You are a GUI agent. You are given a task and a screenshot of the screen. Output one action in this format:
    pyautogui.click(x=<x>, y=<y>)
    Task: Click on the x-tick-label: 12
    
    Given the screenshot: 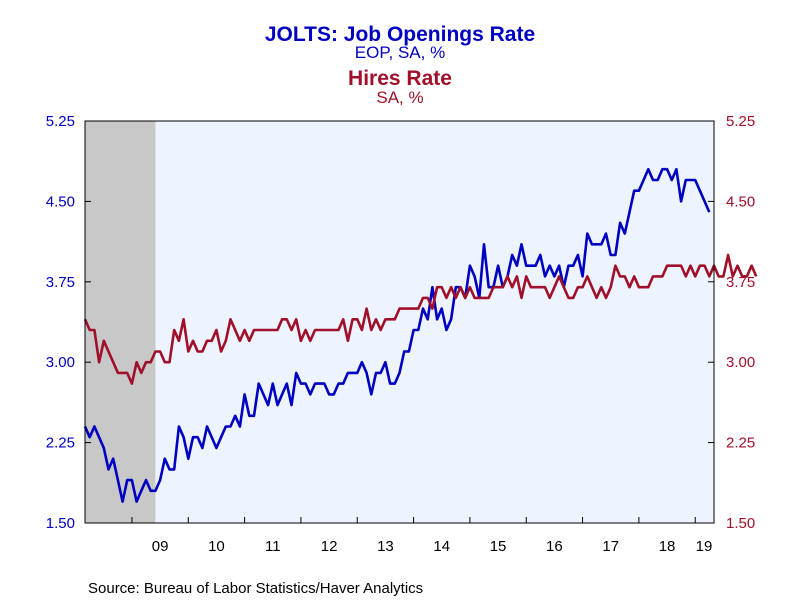 What is the action you would take?
    pyautogui.click(x=329, y=546)
    